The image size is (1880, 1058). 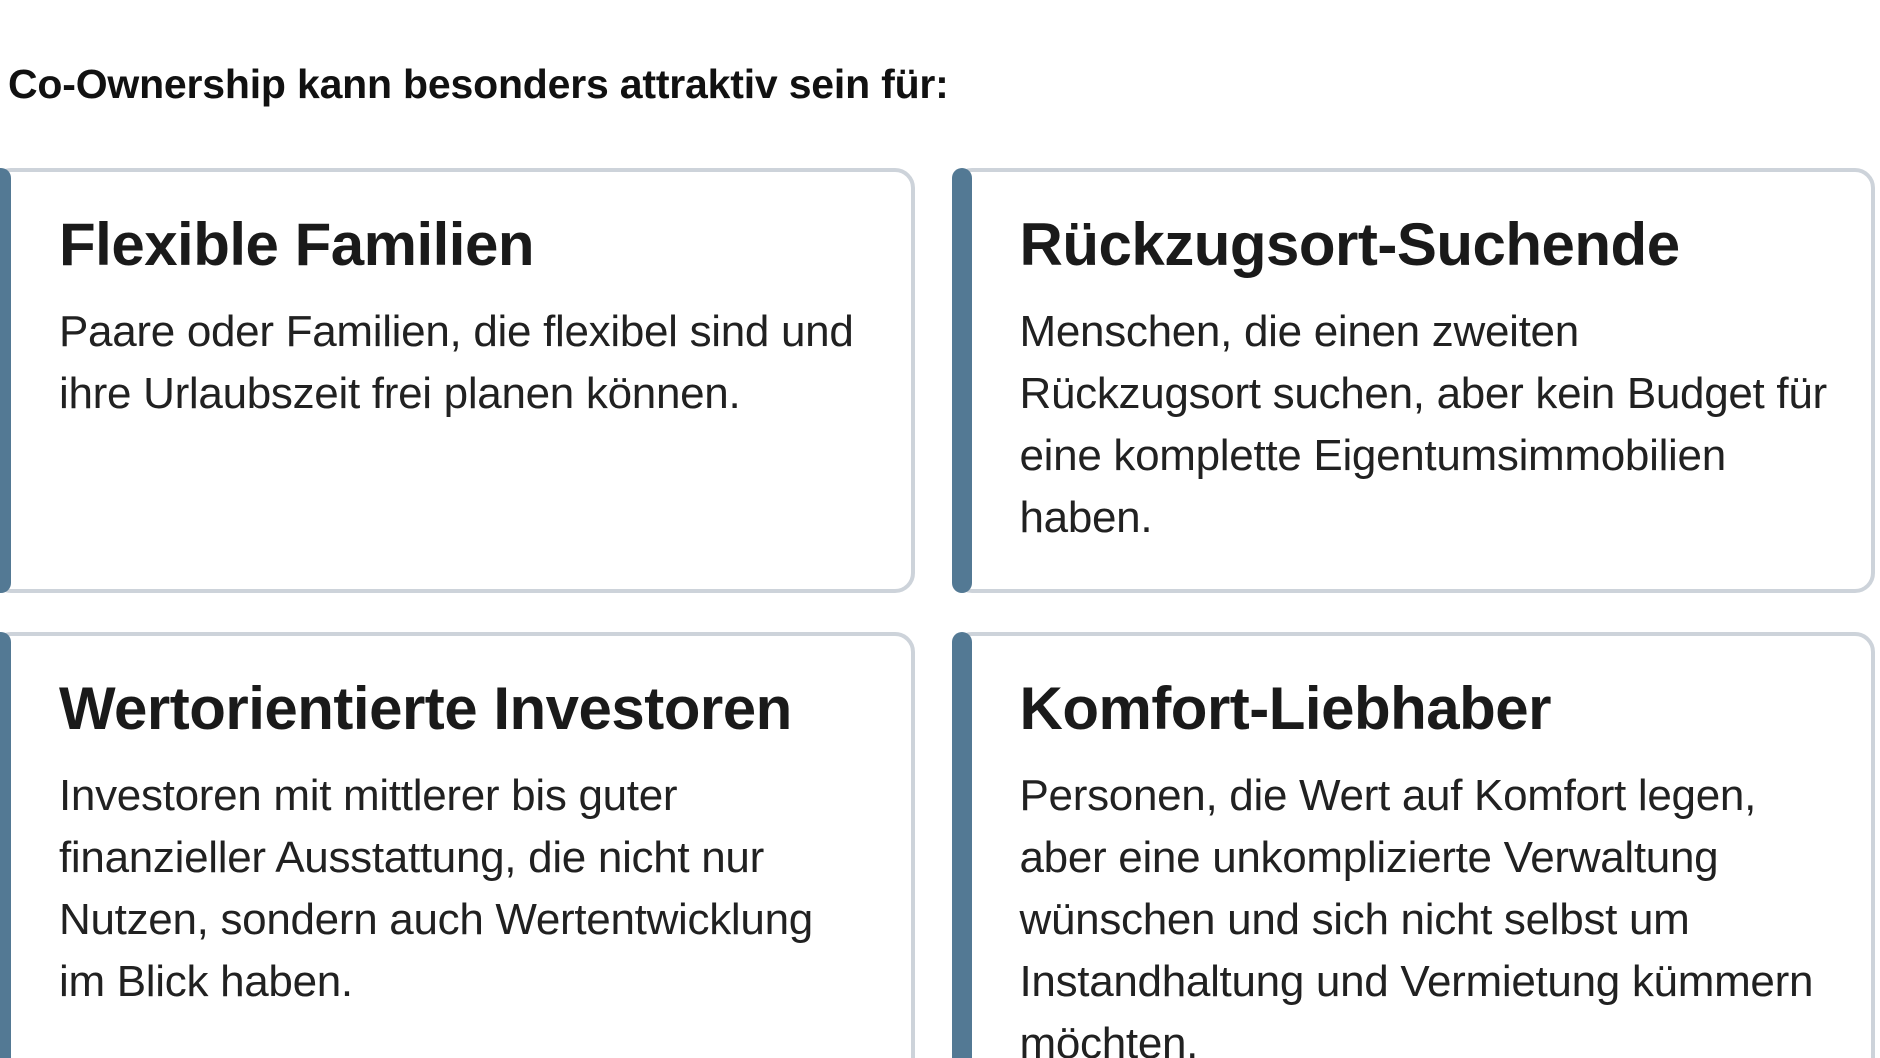 What do you see at coordinates (1285, 708) in the screenshot?
I see `card-title: Komfort-Liebhaber` at bounding box center [1285, 708].